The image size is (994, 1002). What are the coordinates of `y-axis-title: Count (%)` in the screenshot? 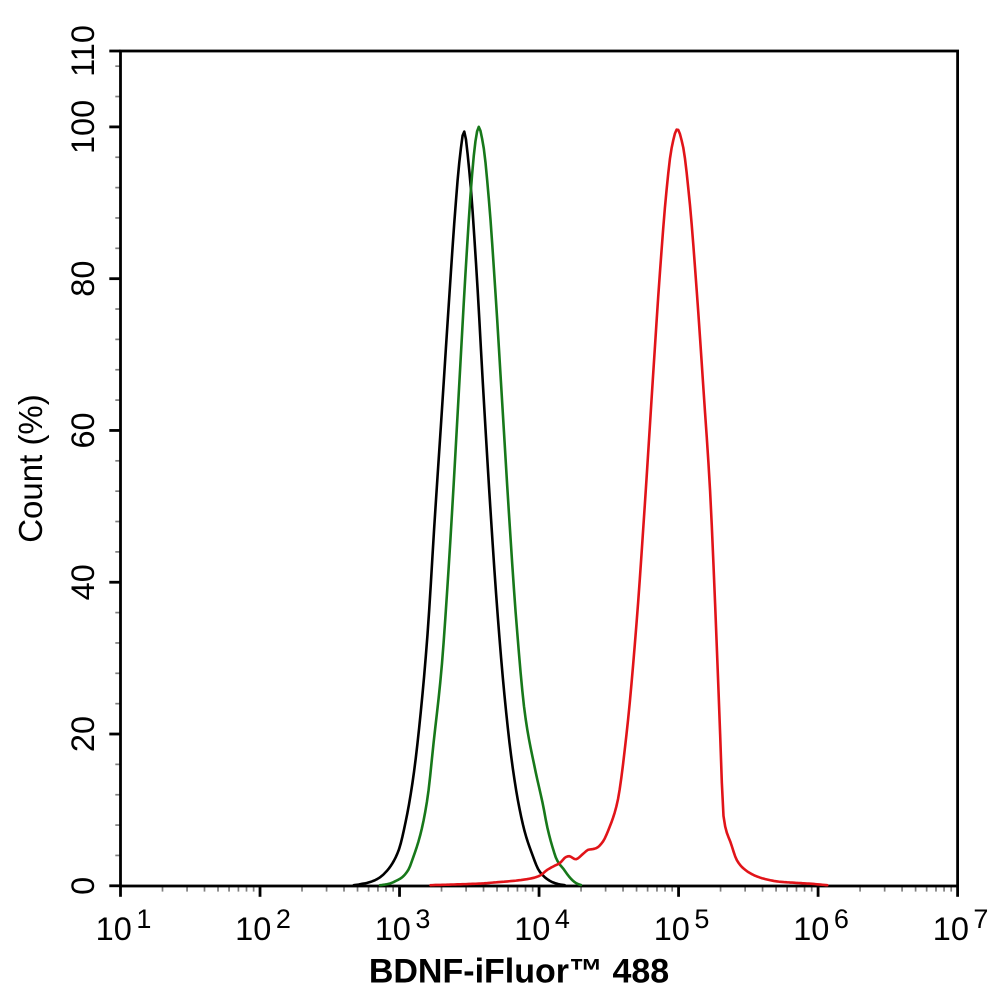 It's located at (30, 468).